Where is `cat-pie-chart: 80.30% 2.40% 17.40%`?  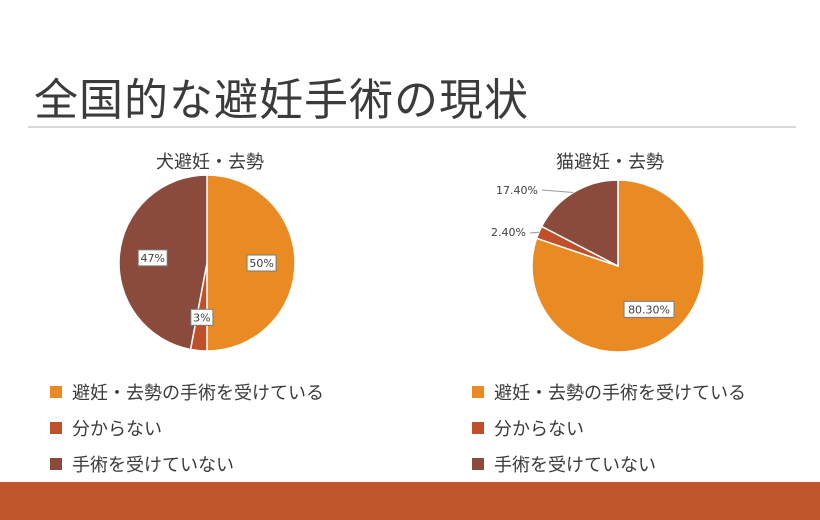
cat-pie-chart: 80.30% 2.40% 17.40% is located at coordinates (598, 266).